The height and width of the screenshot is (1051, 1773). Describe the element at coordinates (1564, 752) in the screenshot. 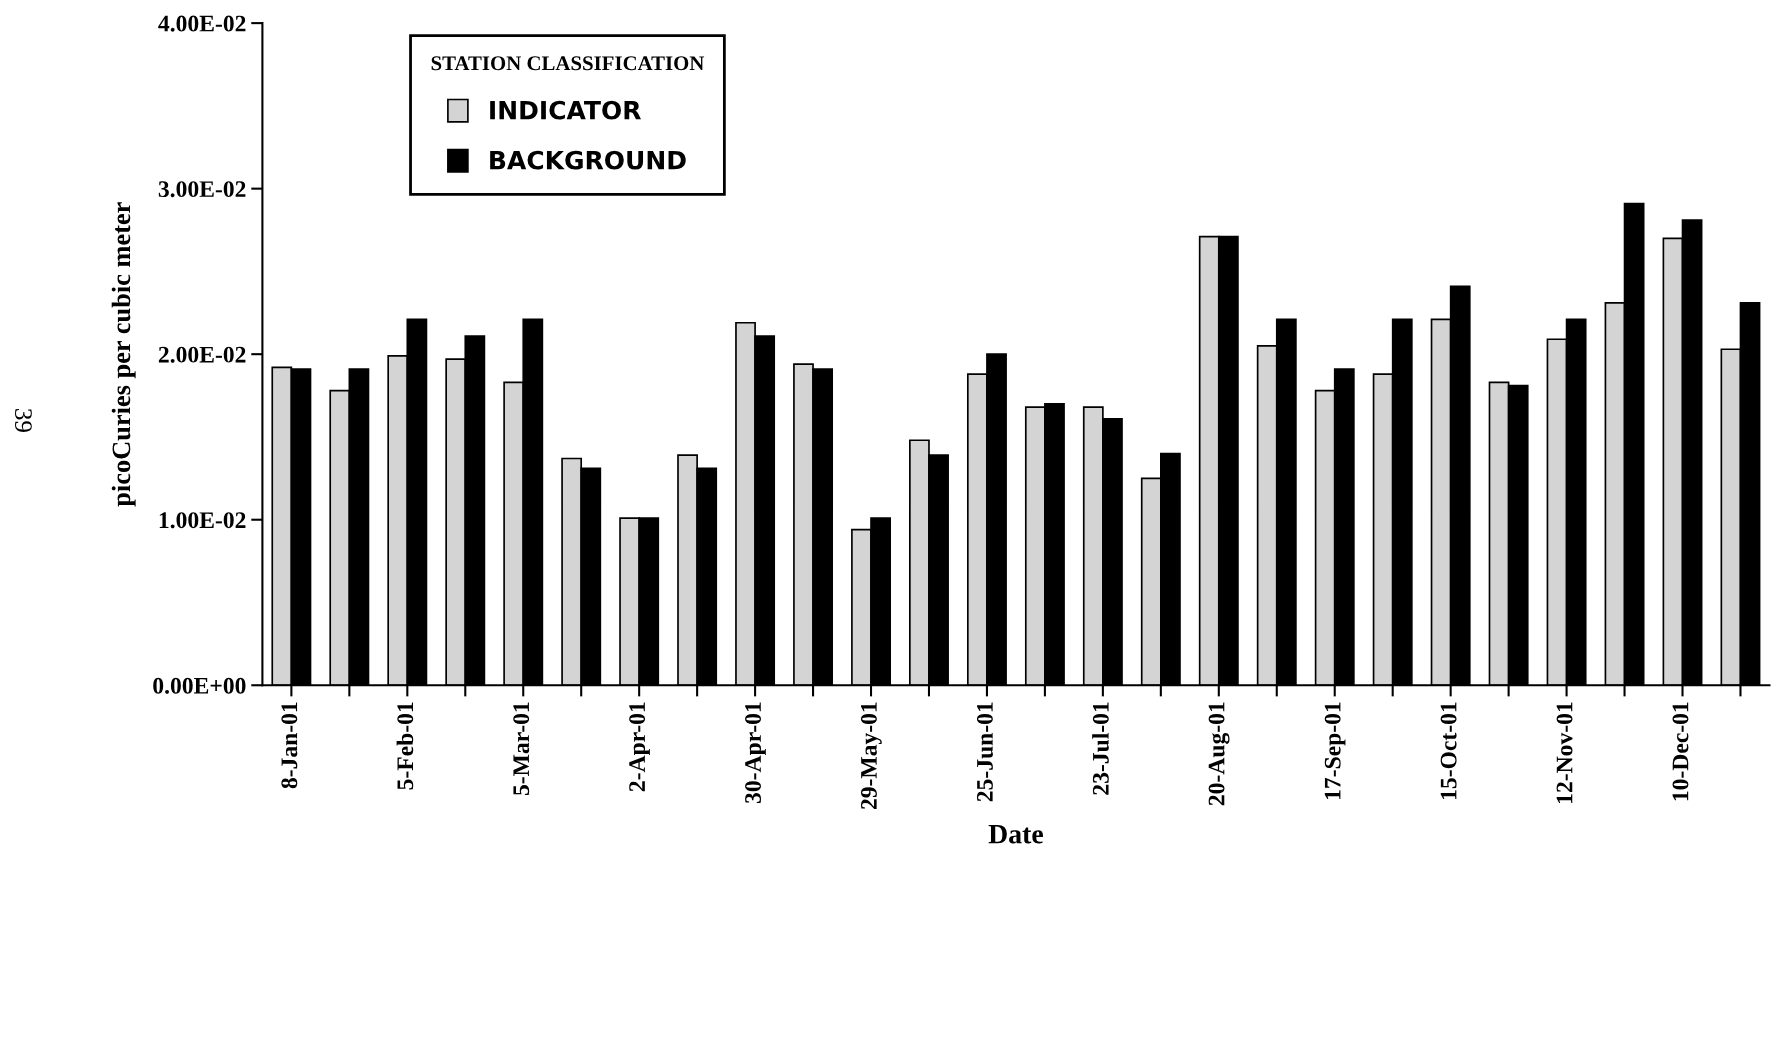

I see `x-tick-label: 12-Nov-01` at that location.